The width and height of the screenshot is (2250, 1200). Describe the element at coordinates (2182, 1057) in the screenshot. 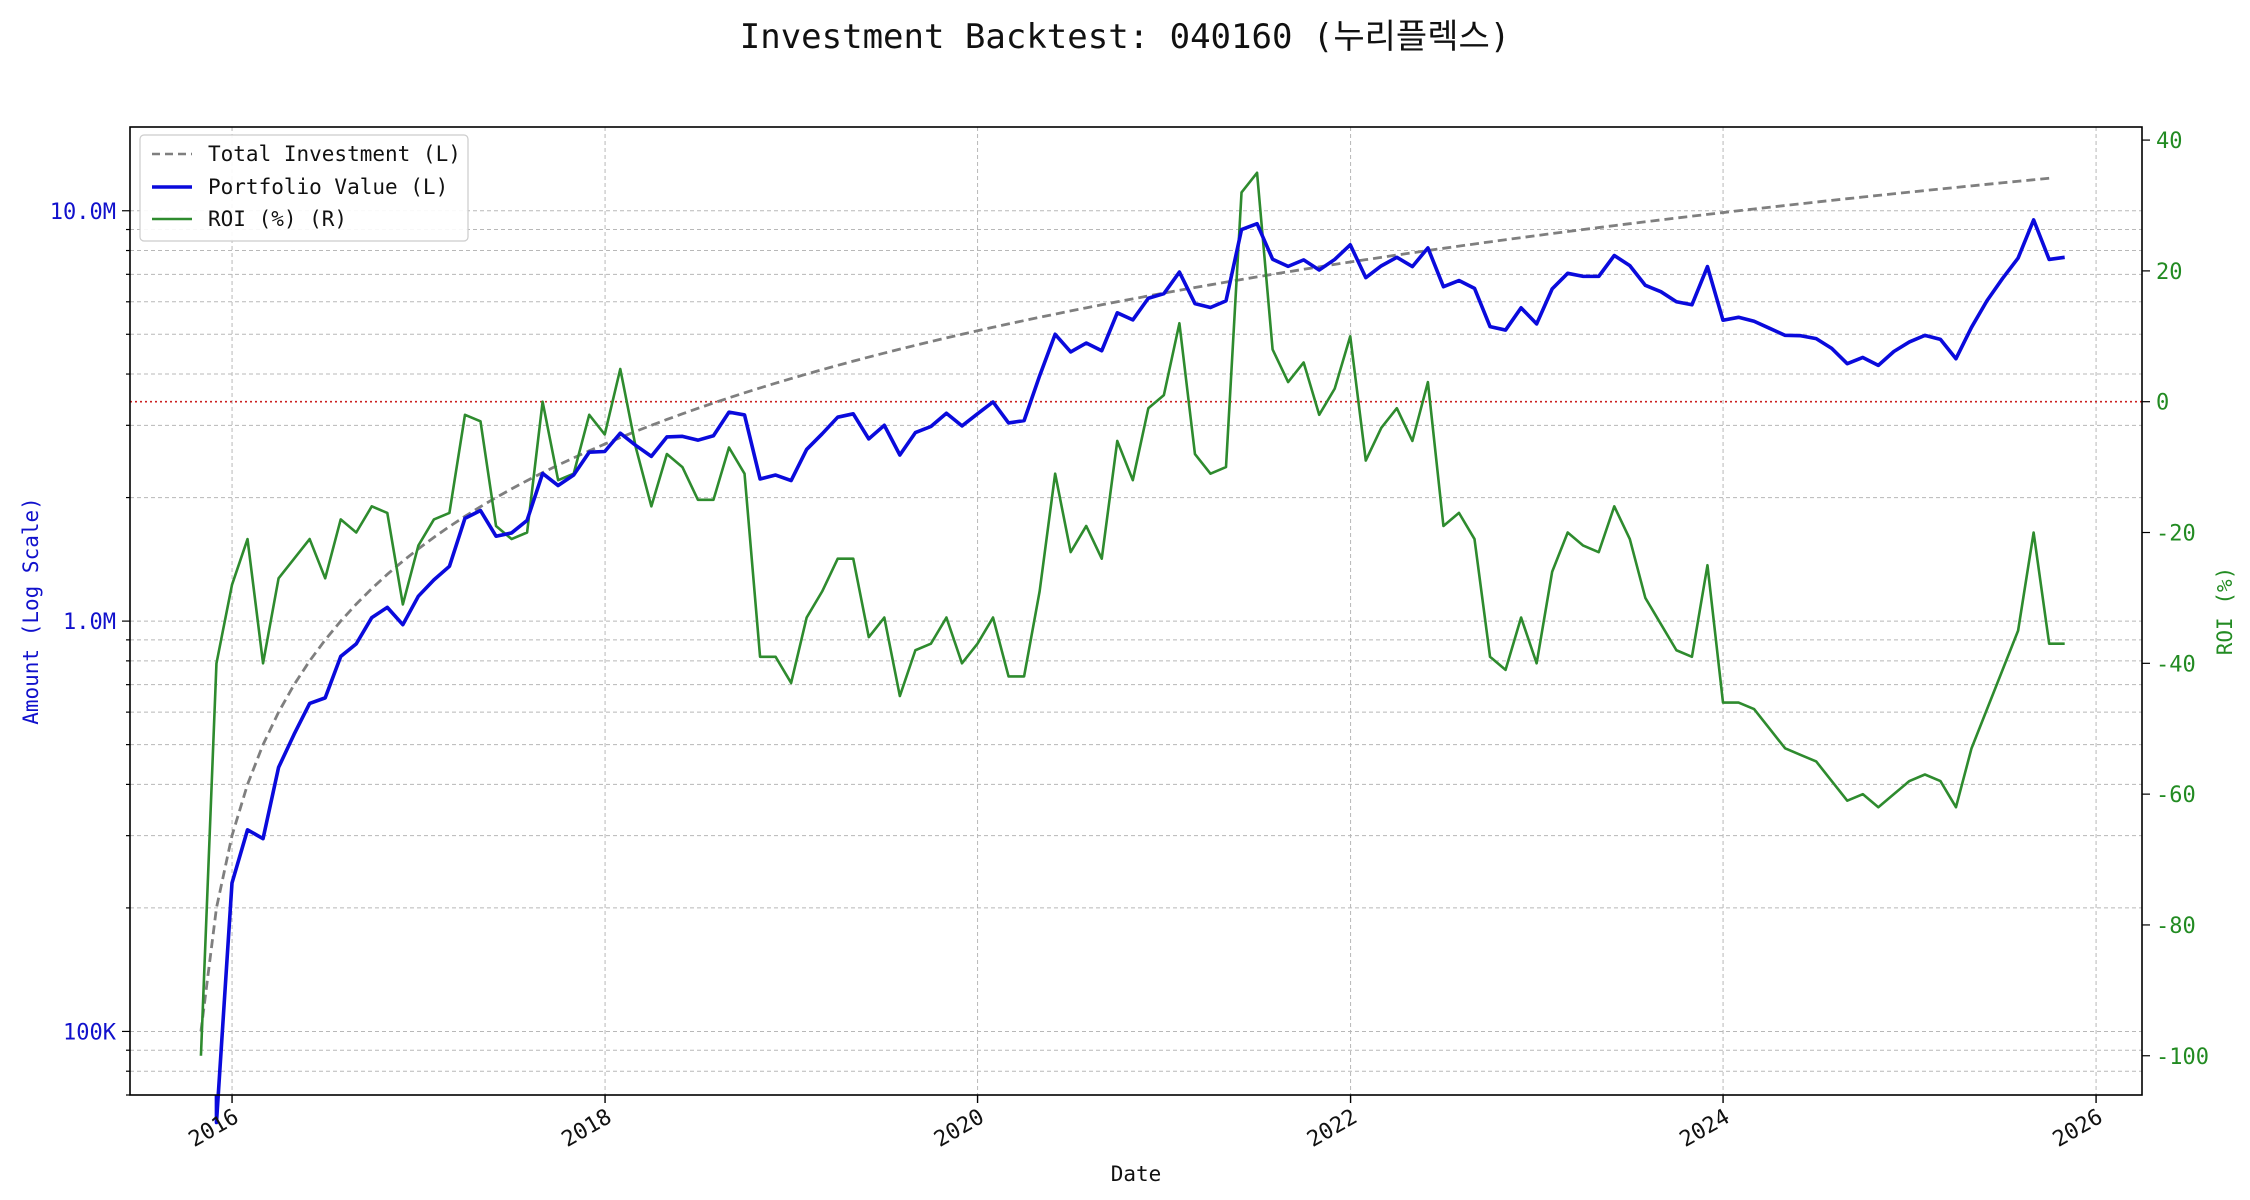

I see `y-right-tick-label: -100` at that location.